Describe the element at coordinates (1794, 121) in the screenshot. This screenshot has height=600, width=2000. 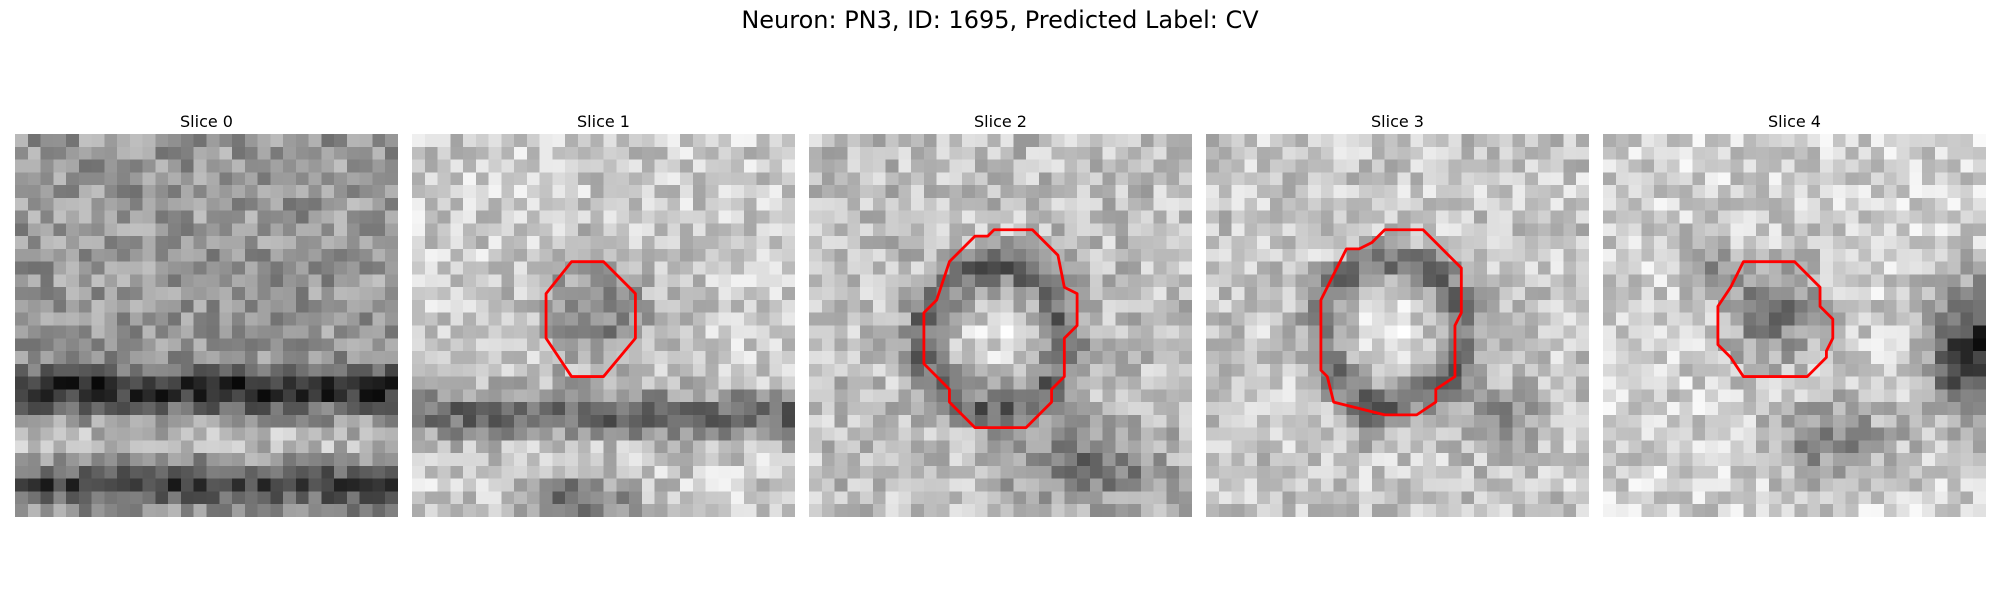
I see `slice-title: Slice 4` at that location.